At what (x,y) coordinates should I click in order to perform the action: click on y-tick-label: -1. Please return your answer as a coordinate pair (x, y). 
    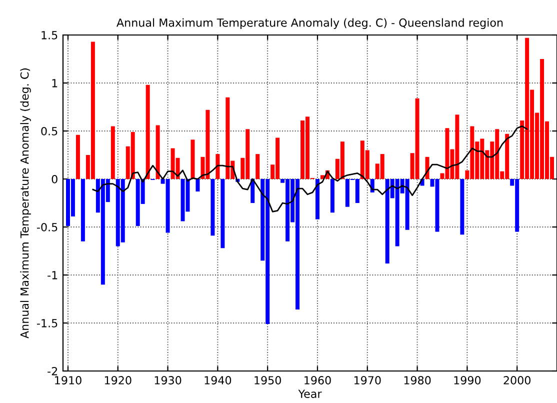
    Looking at the image, I should click on (53, 275).